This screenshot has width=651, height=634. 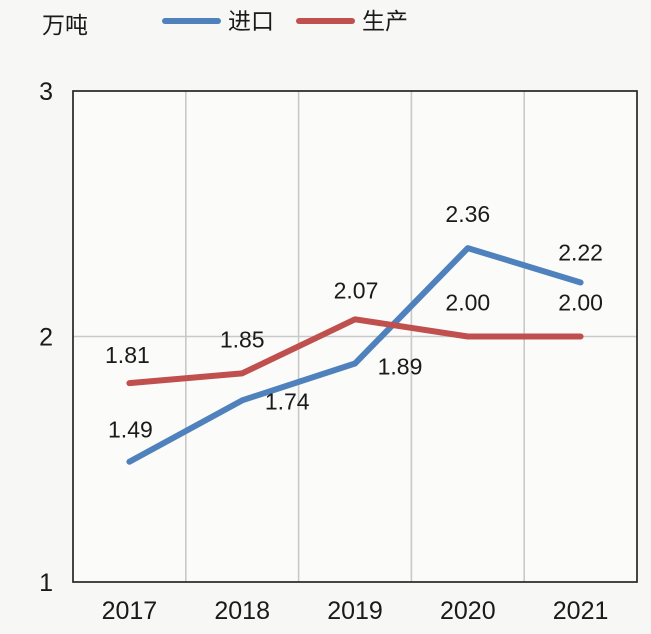 I want to click on data-label: 1.81, so click(x=127, y=355).